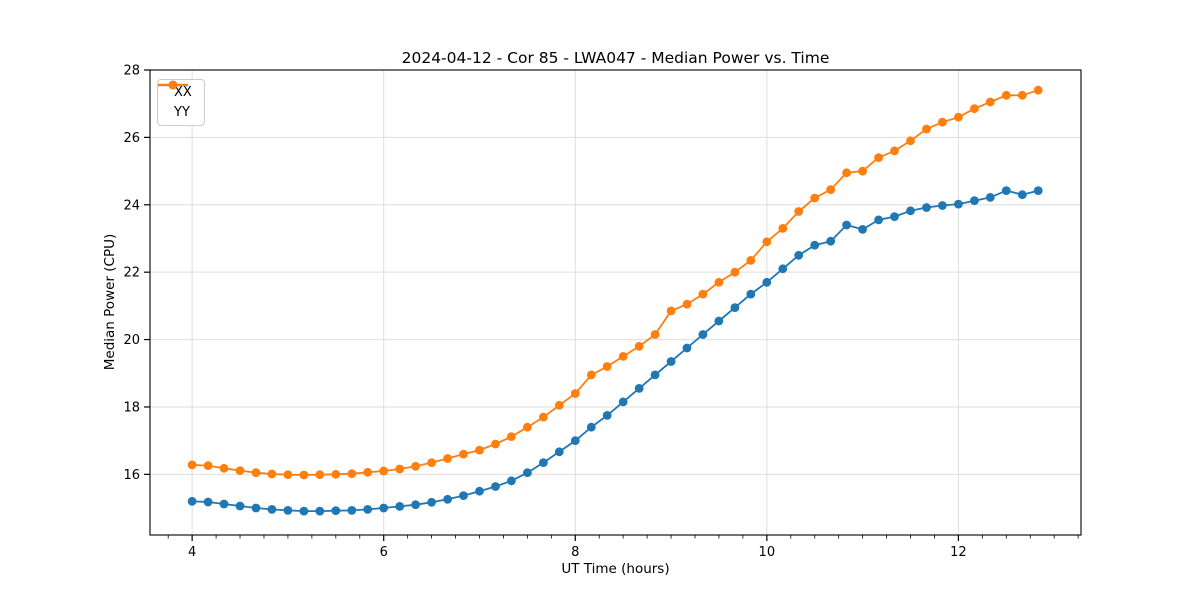  I want to click on legend-item-yy: YY, so click(175, 100).